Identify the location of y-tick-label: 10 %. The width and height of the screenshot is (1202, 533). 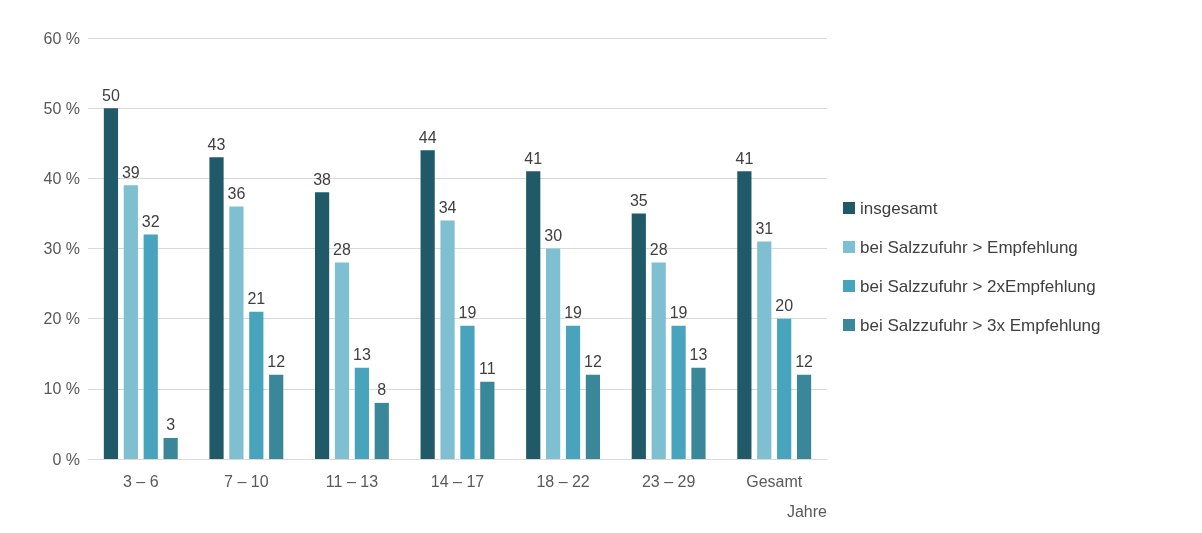
(61, 389).